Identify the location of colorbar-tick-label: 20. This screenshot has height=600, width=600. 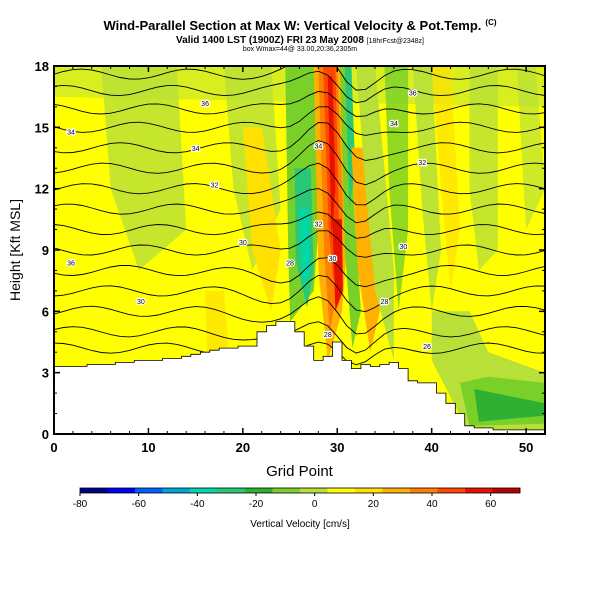
(374, 504).